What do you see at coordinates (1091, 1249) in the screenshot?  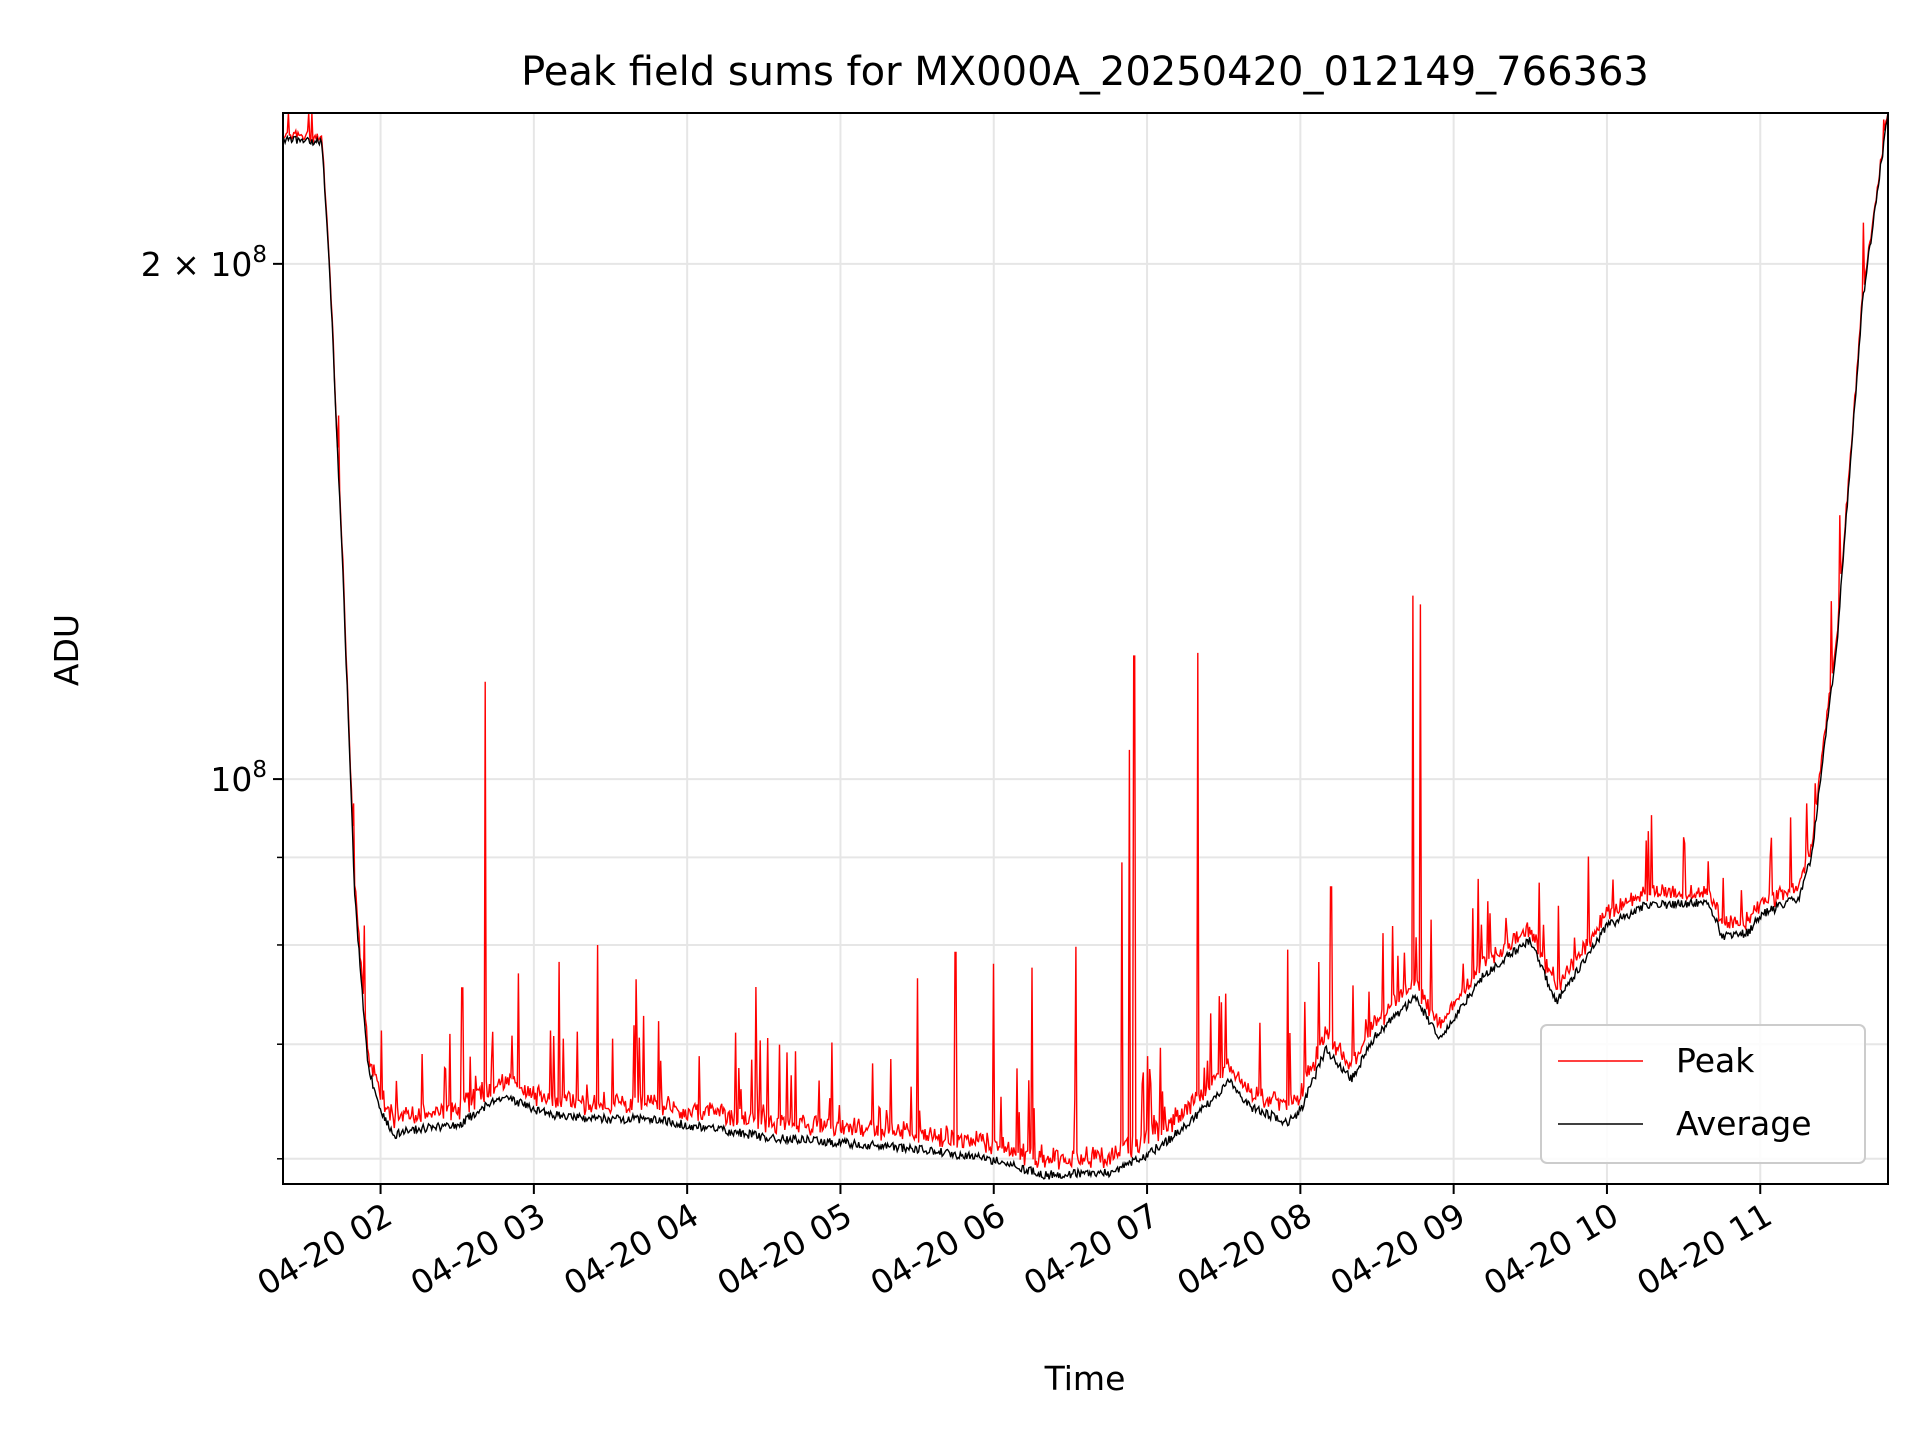 I see `x-tick-label: 04-20 07` at bounding box center [1091, 1249].